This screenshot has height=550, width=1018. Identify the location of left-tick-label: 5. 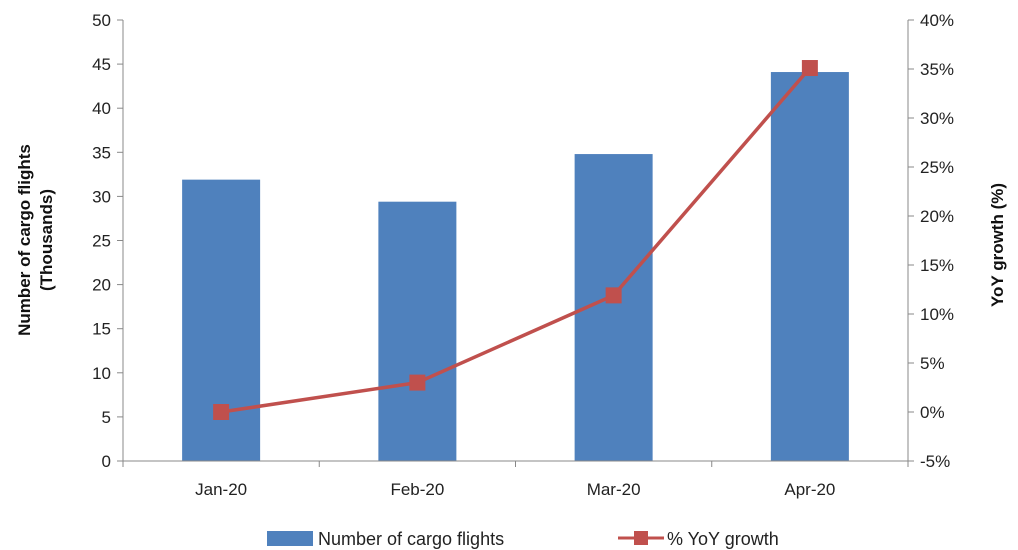
(106, 417).